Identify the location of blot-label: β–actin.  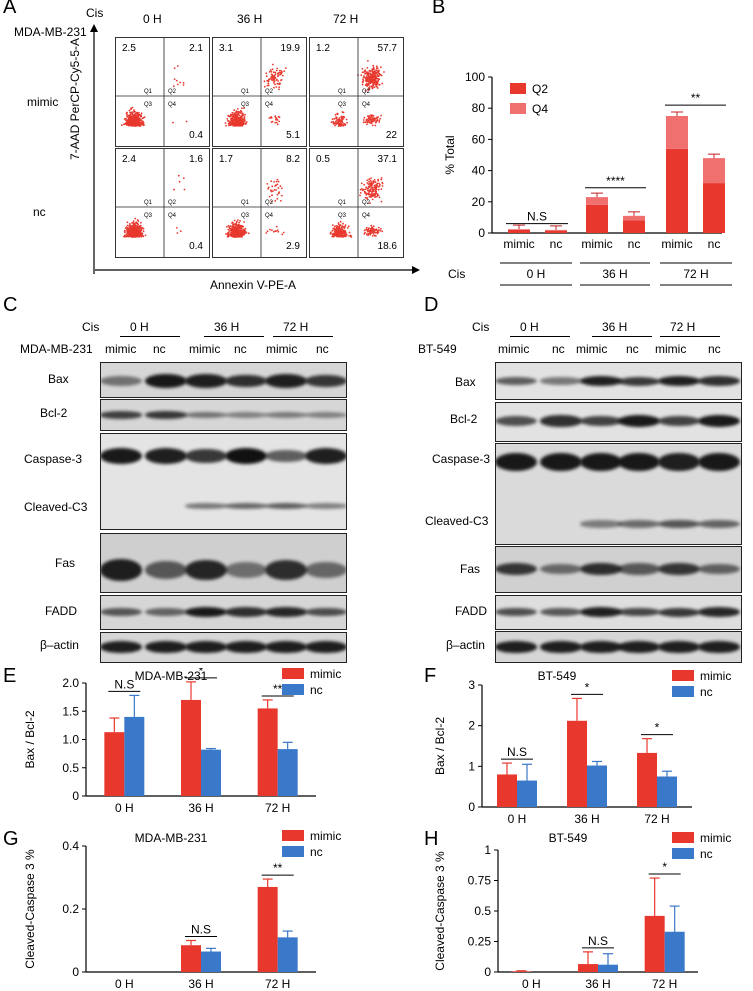
(59, 645).